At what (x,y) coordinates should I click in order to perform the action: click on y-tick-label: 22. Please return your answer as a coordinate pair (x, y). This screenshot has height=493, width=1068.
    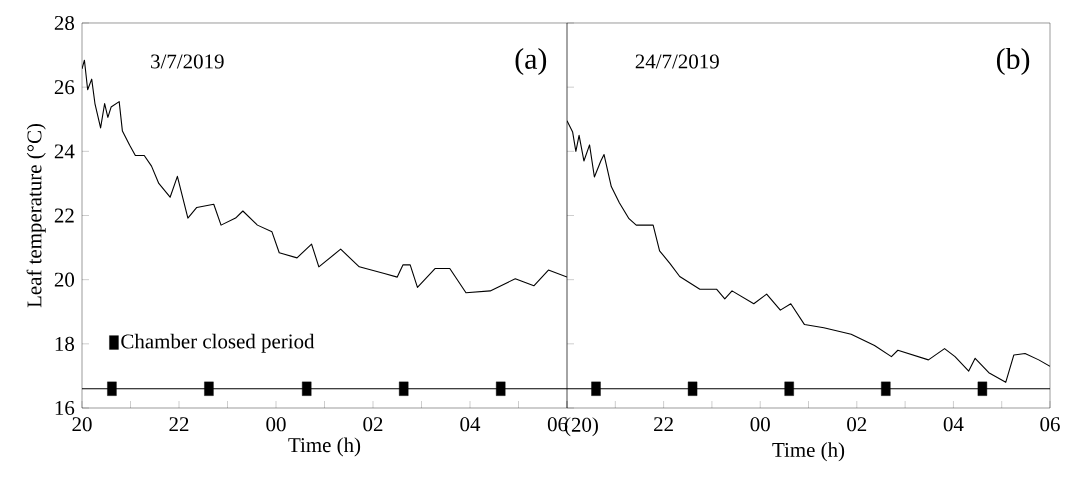
    Looking at the image, I should click on (64, 215).